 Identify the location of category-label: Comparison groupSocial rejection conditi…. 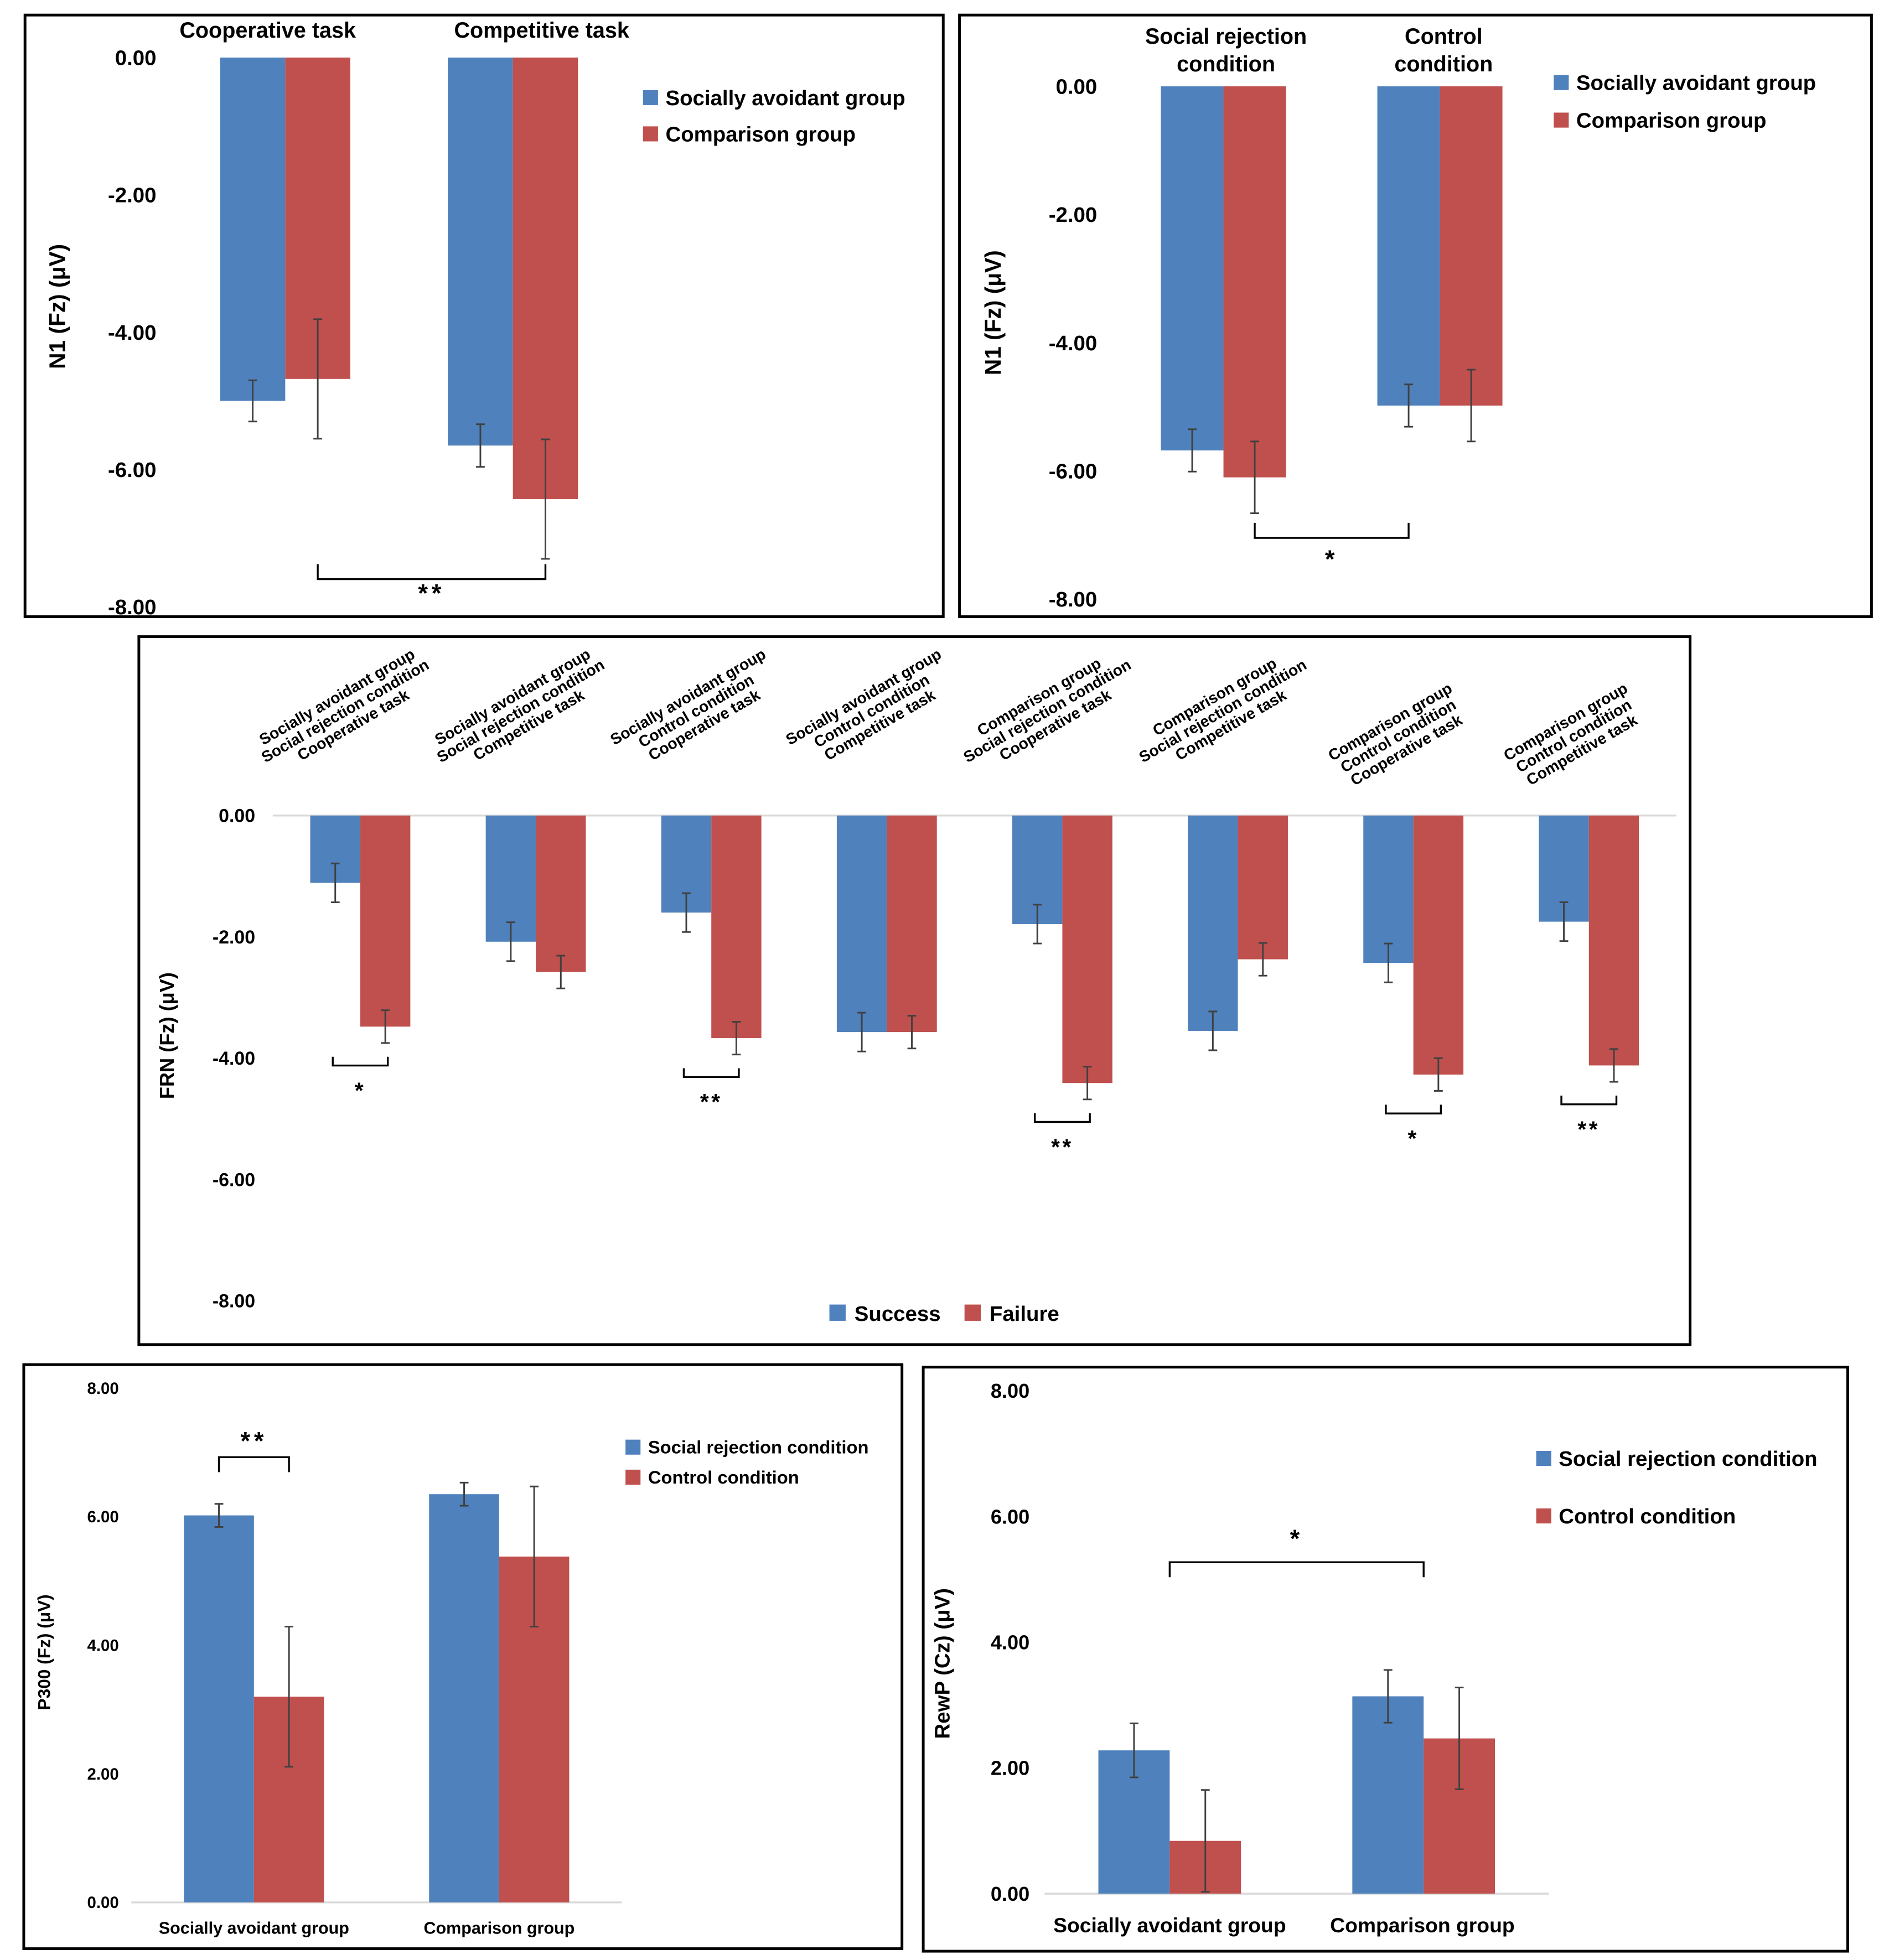
(1047, 710).